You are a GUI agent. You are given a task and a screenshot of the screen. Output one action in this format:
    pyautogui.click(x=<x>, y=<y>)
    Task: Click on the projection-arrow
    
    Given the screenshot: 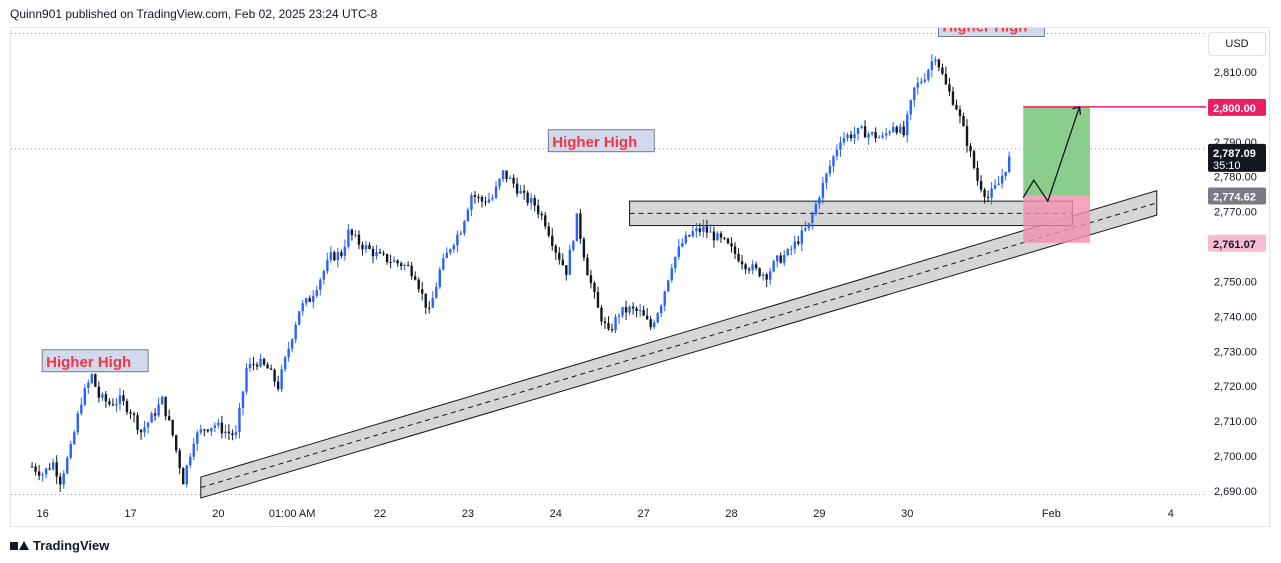 What is the action you would take?
    pyautogui.click(x=1051, y=154)
    